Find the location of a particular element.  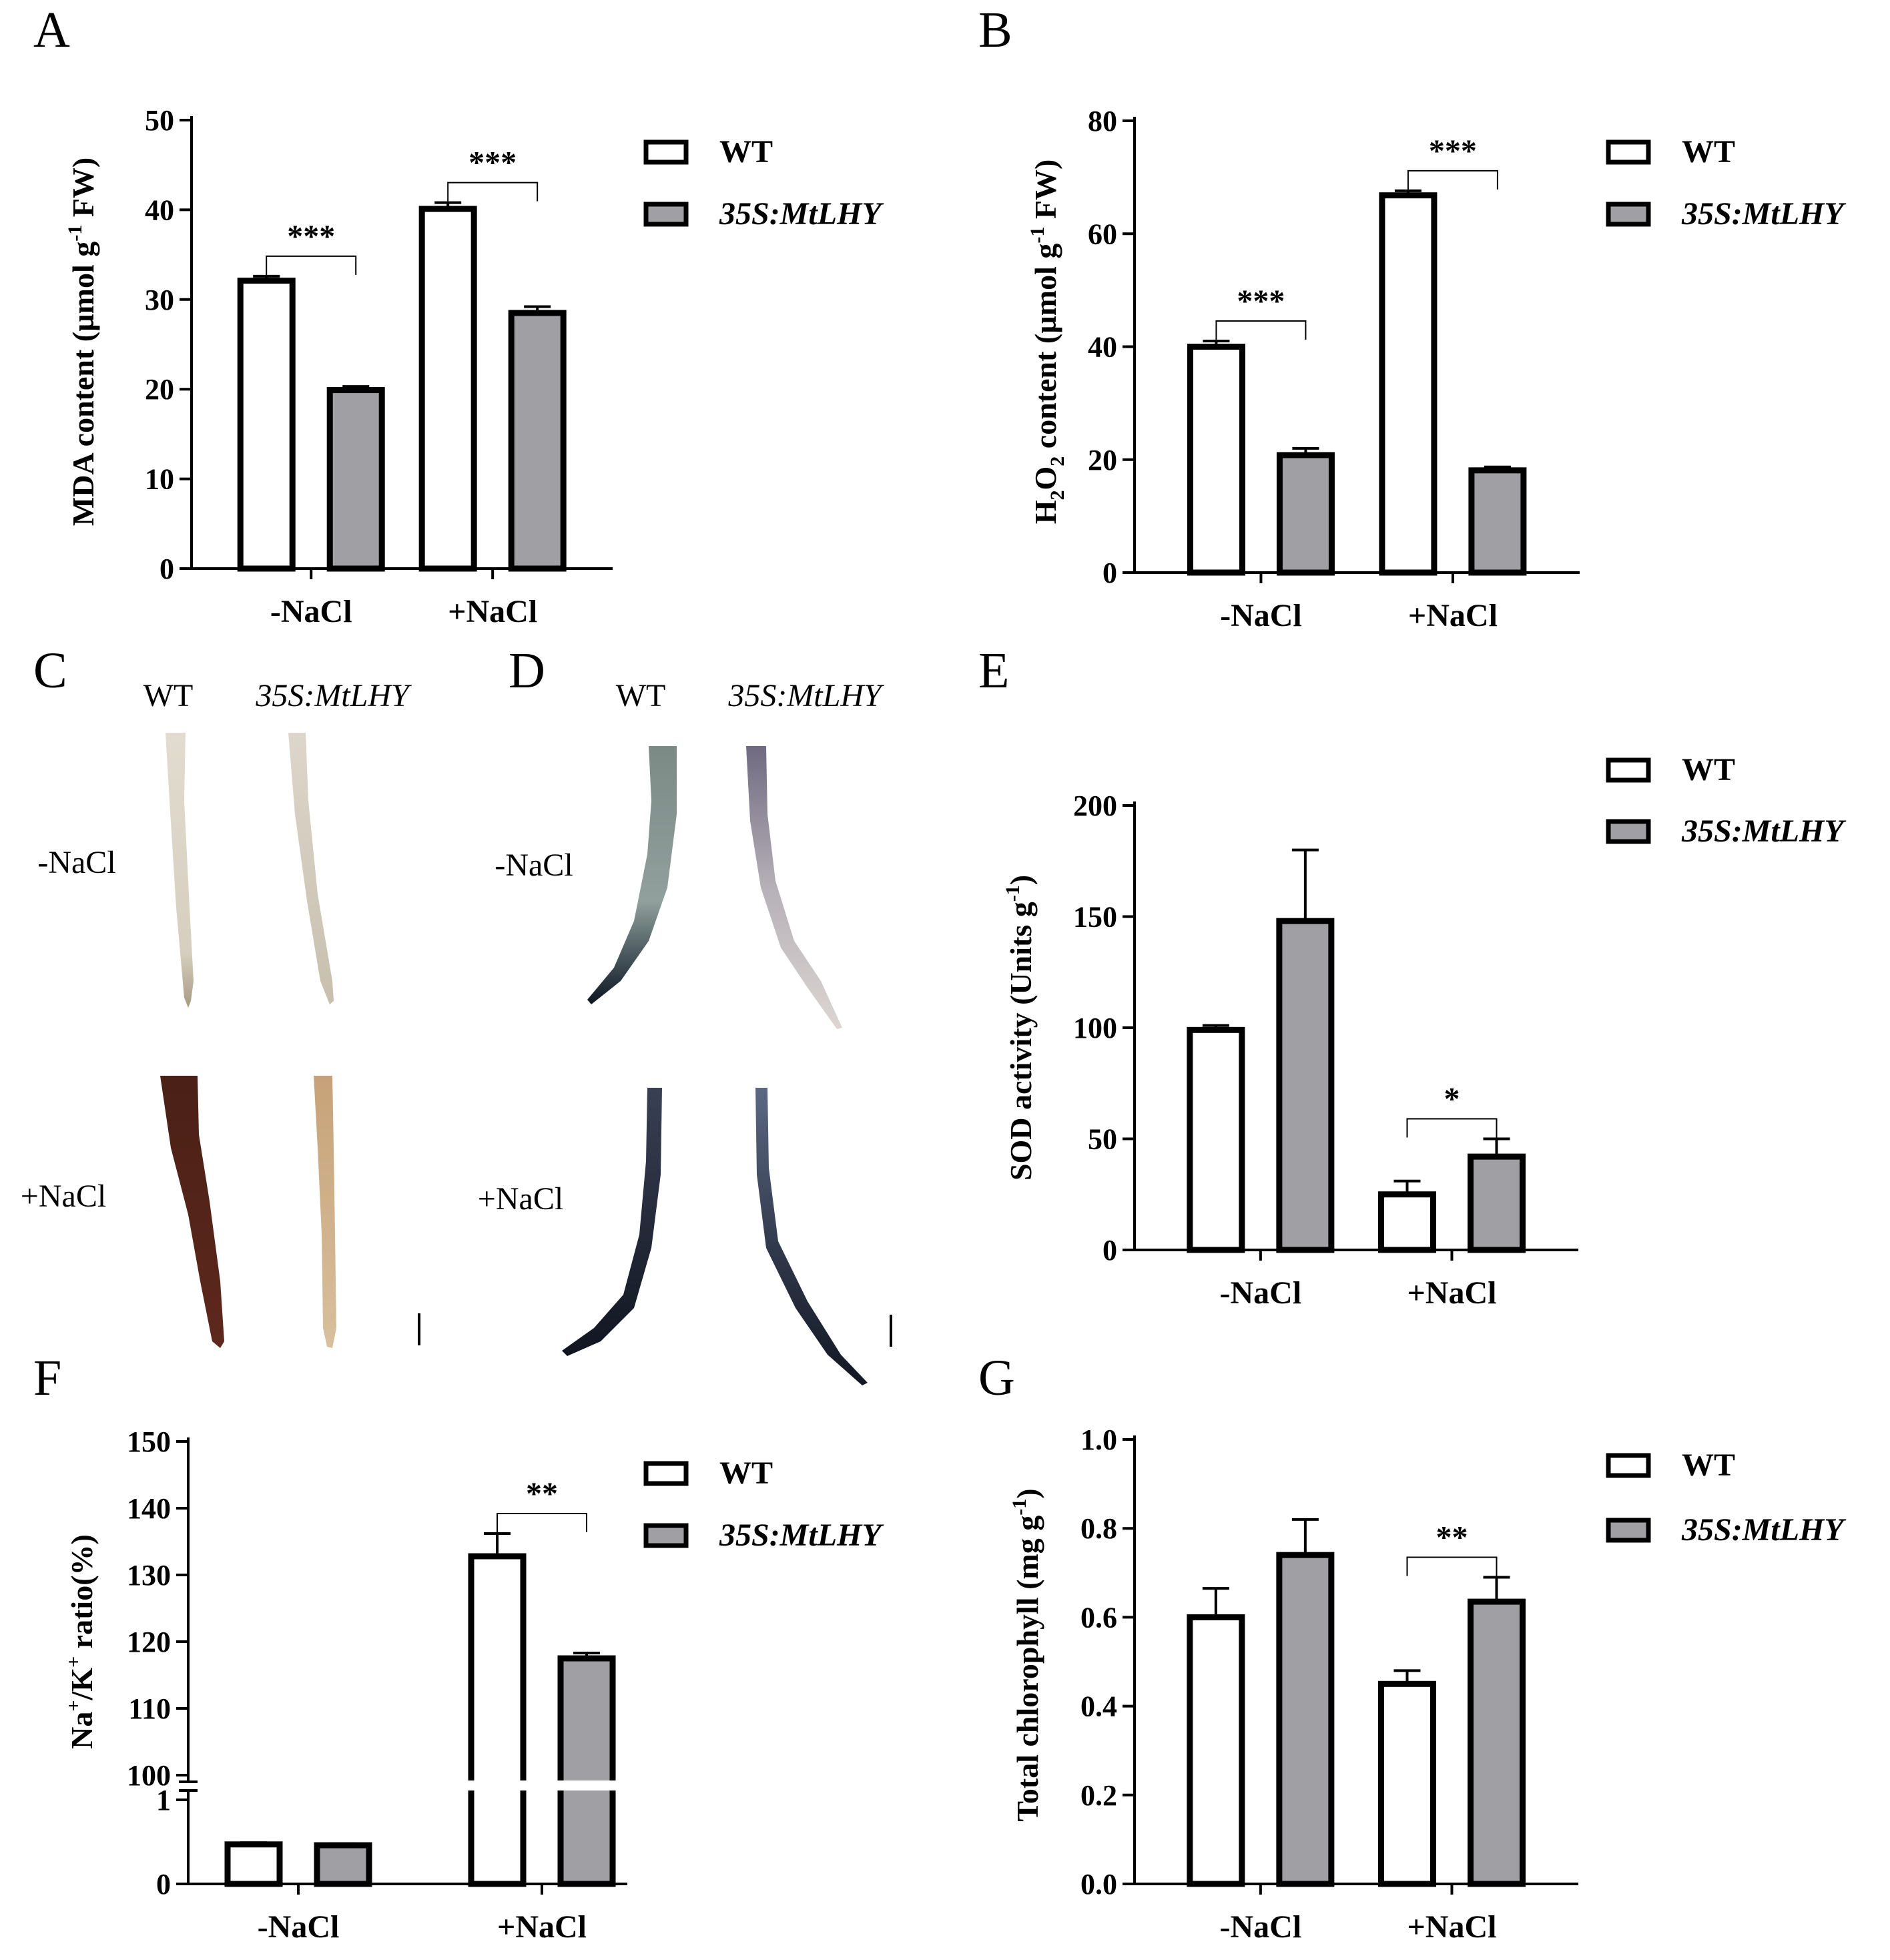

F-y-tick-label-upper-5: 150 is located at coordinates (149, 1441).